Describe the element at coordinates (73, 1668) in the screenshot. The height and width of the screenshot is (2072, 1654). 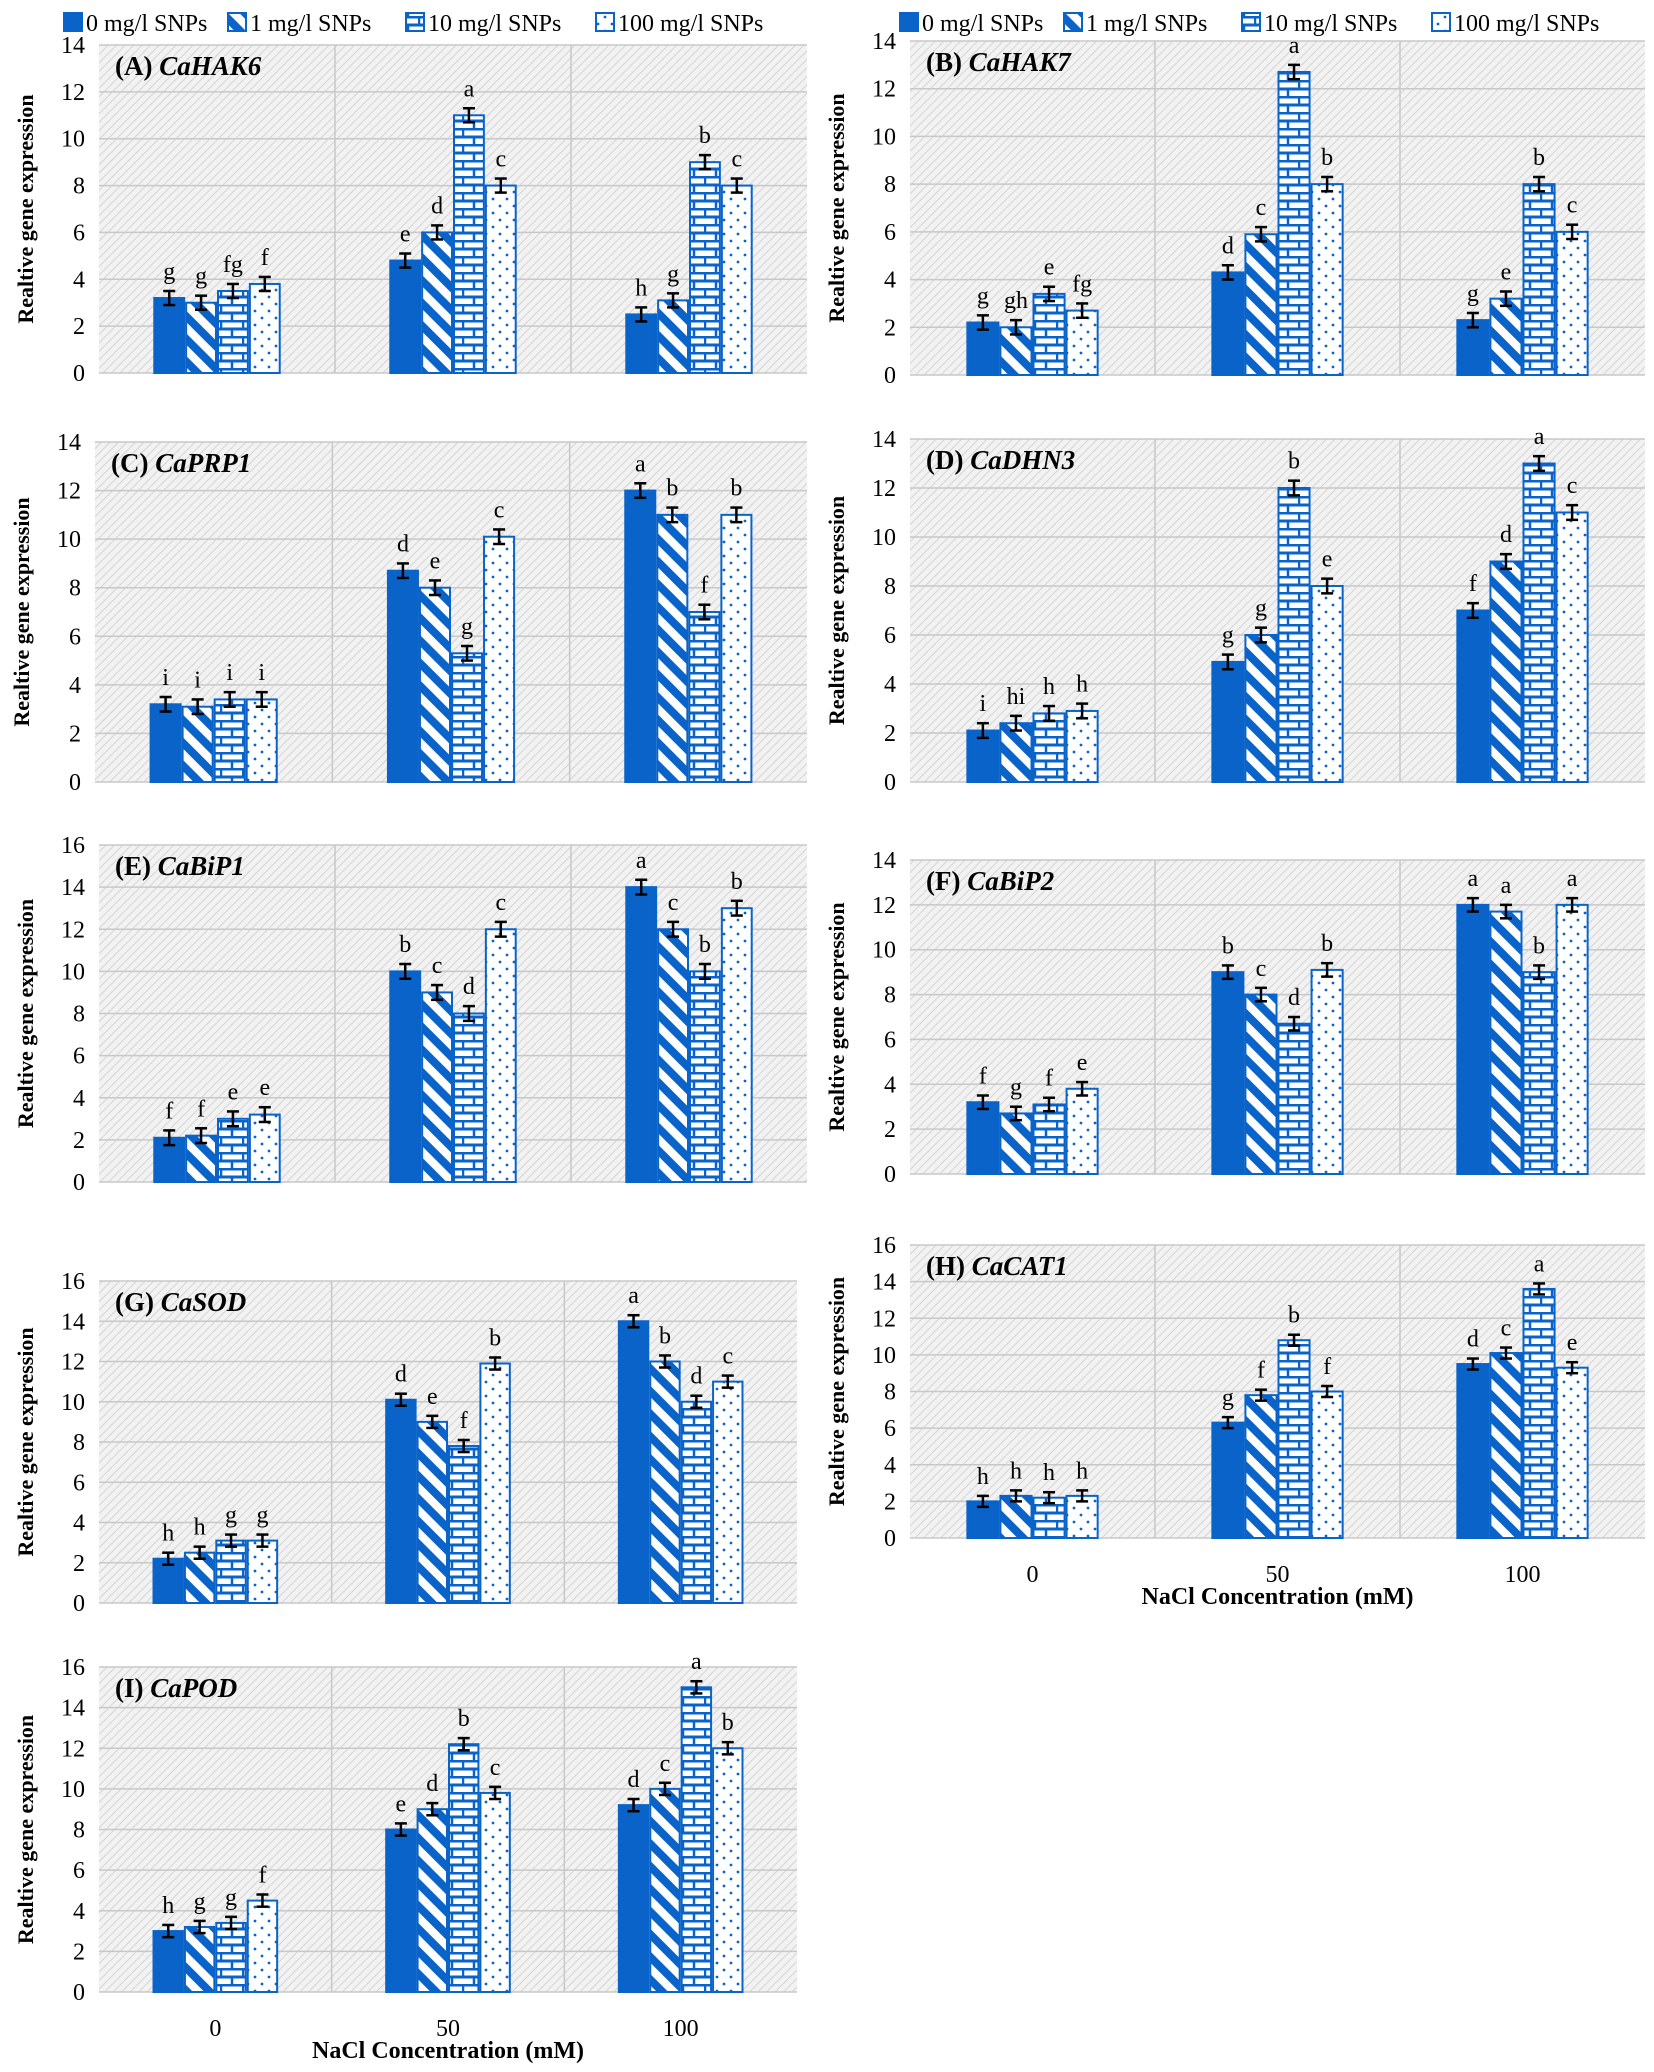
I see `y-tick-label: 16` at that location.